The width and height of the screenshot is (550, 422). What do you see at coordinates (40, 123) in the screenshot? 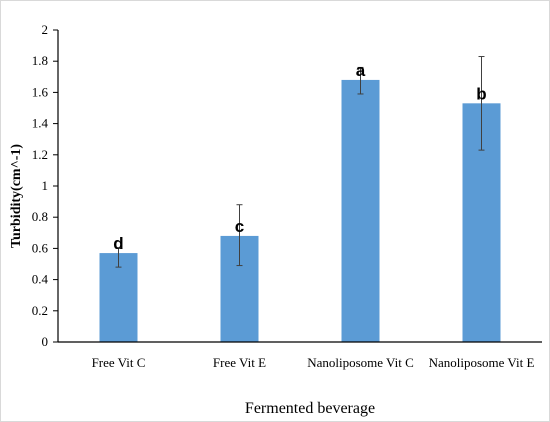
I see `y-tick-label: 1.4` at bounding box center [40, 123].